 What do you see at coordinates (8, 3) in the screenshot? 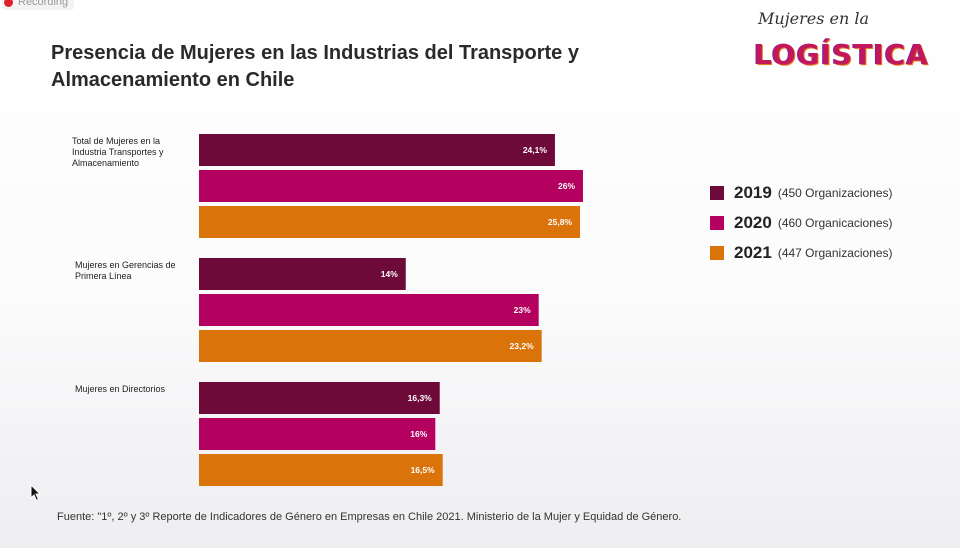
I see `record-dot-icon` at bounding box center [8, 3].